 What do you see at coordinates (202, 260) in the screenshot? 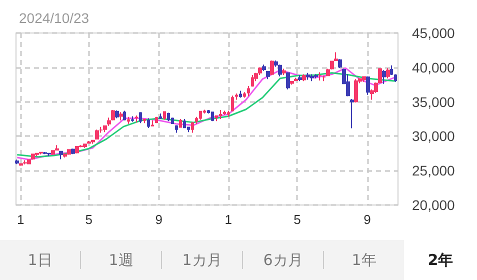
I see `text: 1カ月` at bounding box center [202, 260].